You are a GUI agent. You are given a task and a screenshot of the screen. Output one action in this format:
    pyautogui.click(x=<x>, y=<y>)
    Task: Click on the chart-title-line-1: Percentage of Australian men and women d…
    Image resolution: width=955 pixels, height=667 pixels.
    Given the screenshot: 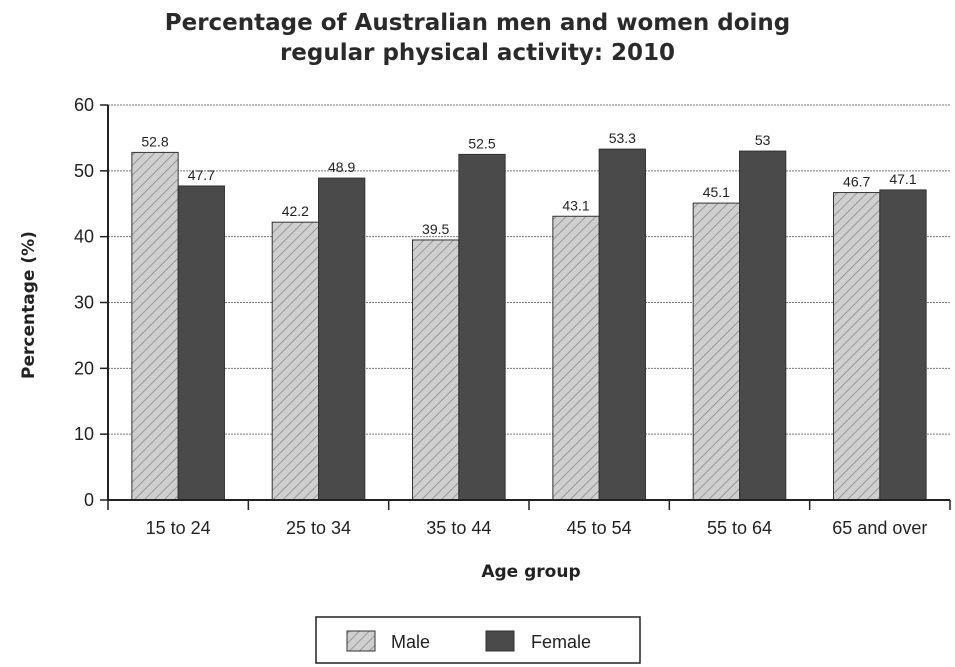 What is the action you would take?
    pyautogui.click(x=477, y=23)
    